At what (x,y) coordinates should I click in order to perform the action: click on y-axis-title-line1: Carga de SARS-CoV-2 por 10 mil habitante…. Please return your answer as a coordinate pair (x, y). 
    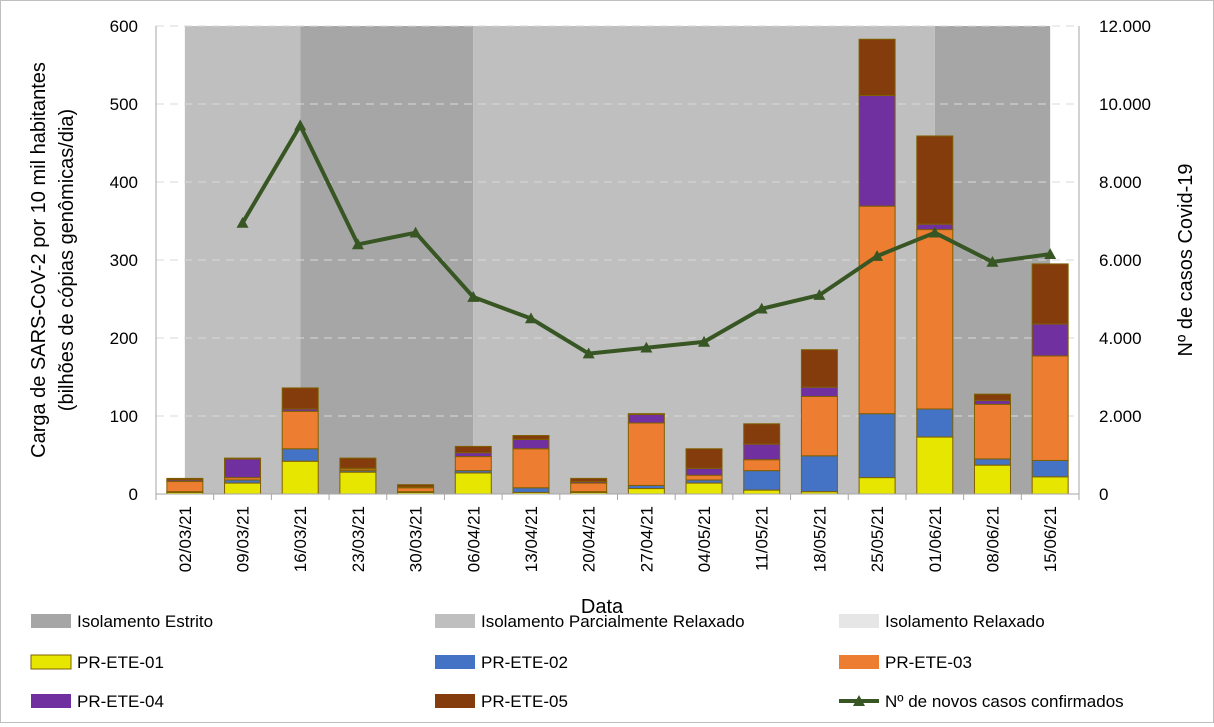
    Looking at the image, I should click on (39, 260).